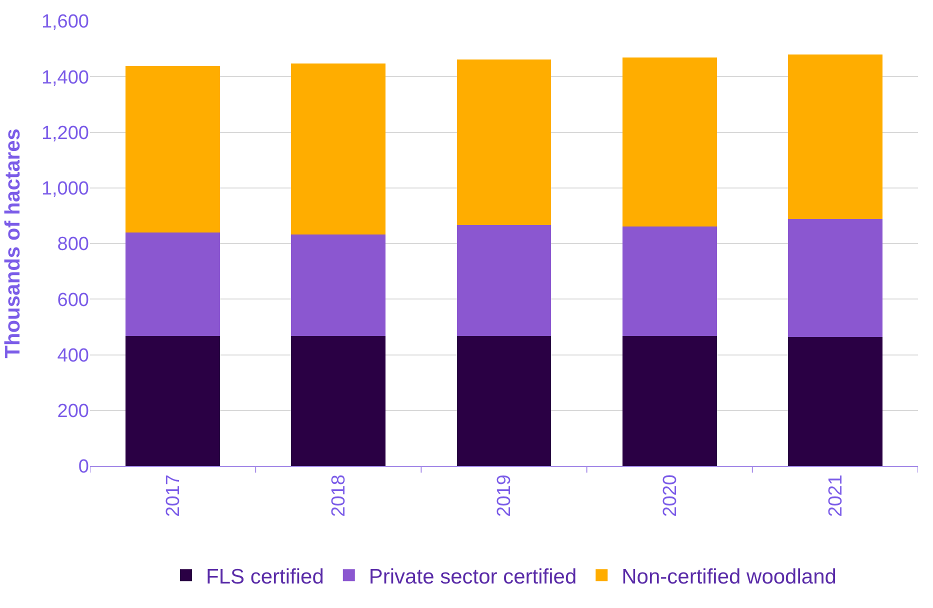 This screenshot has width=933, height=608. What do you see at coordinates (83, 467) in the screenshot?
I see `y-tick-label: 0` at bounding box center [83, 467].